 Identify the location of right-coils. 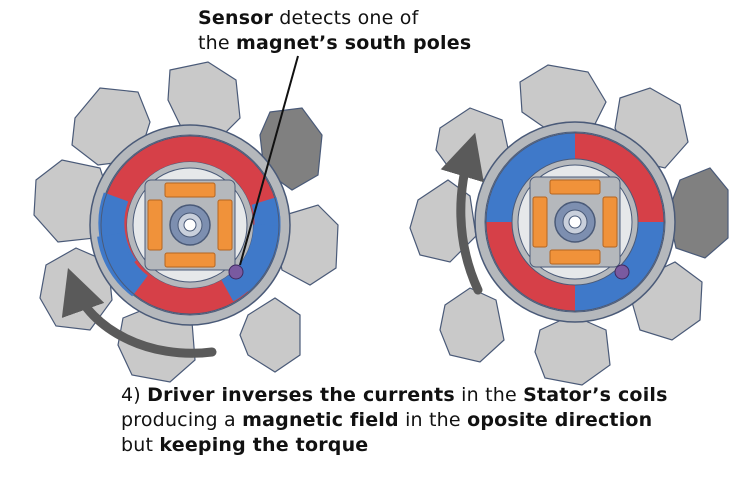
(575, 222).